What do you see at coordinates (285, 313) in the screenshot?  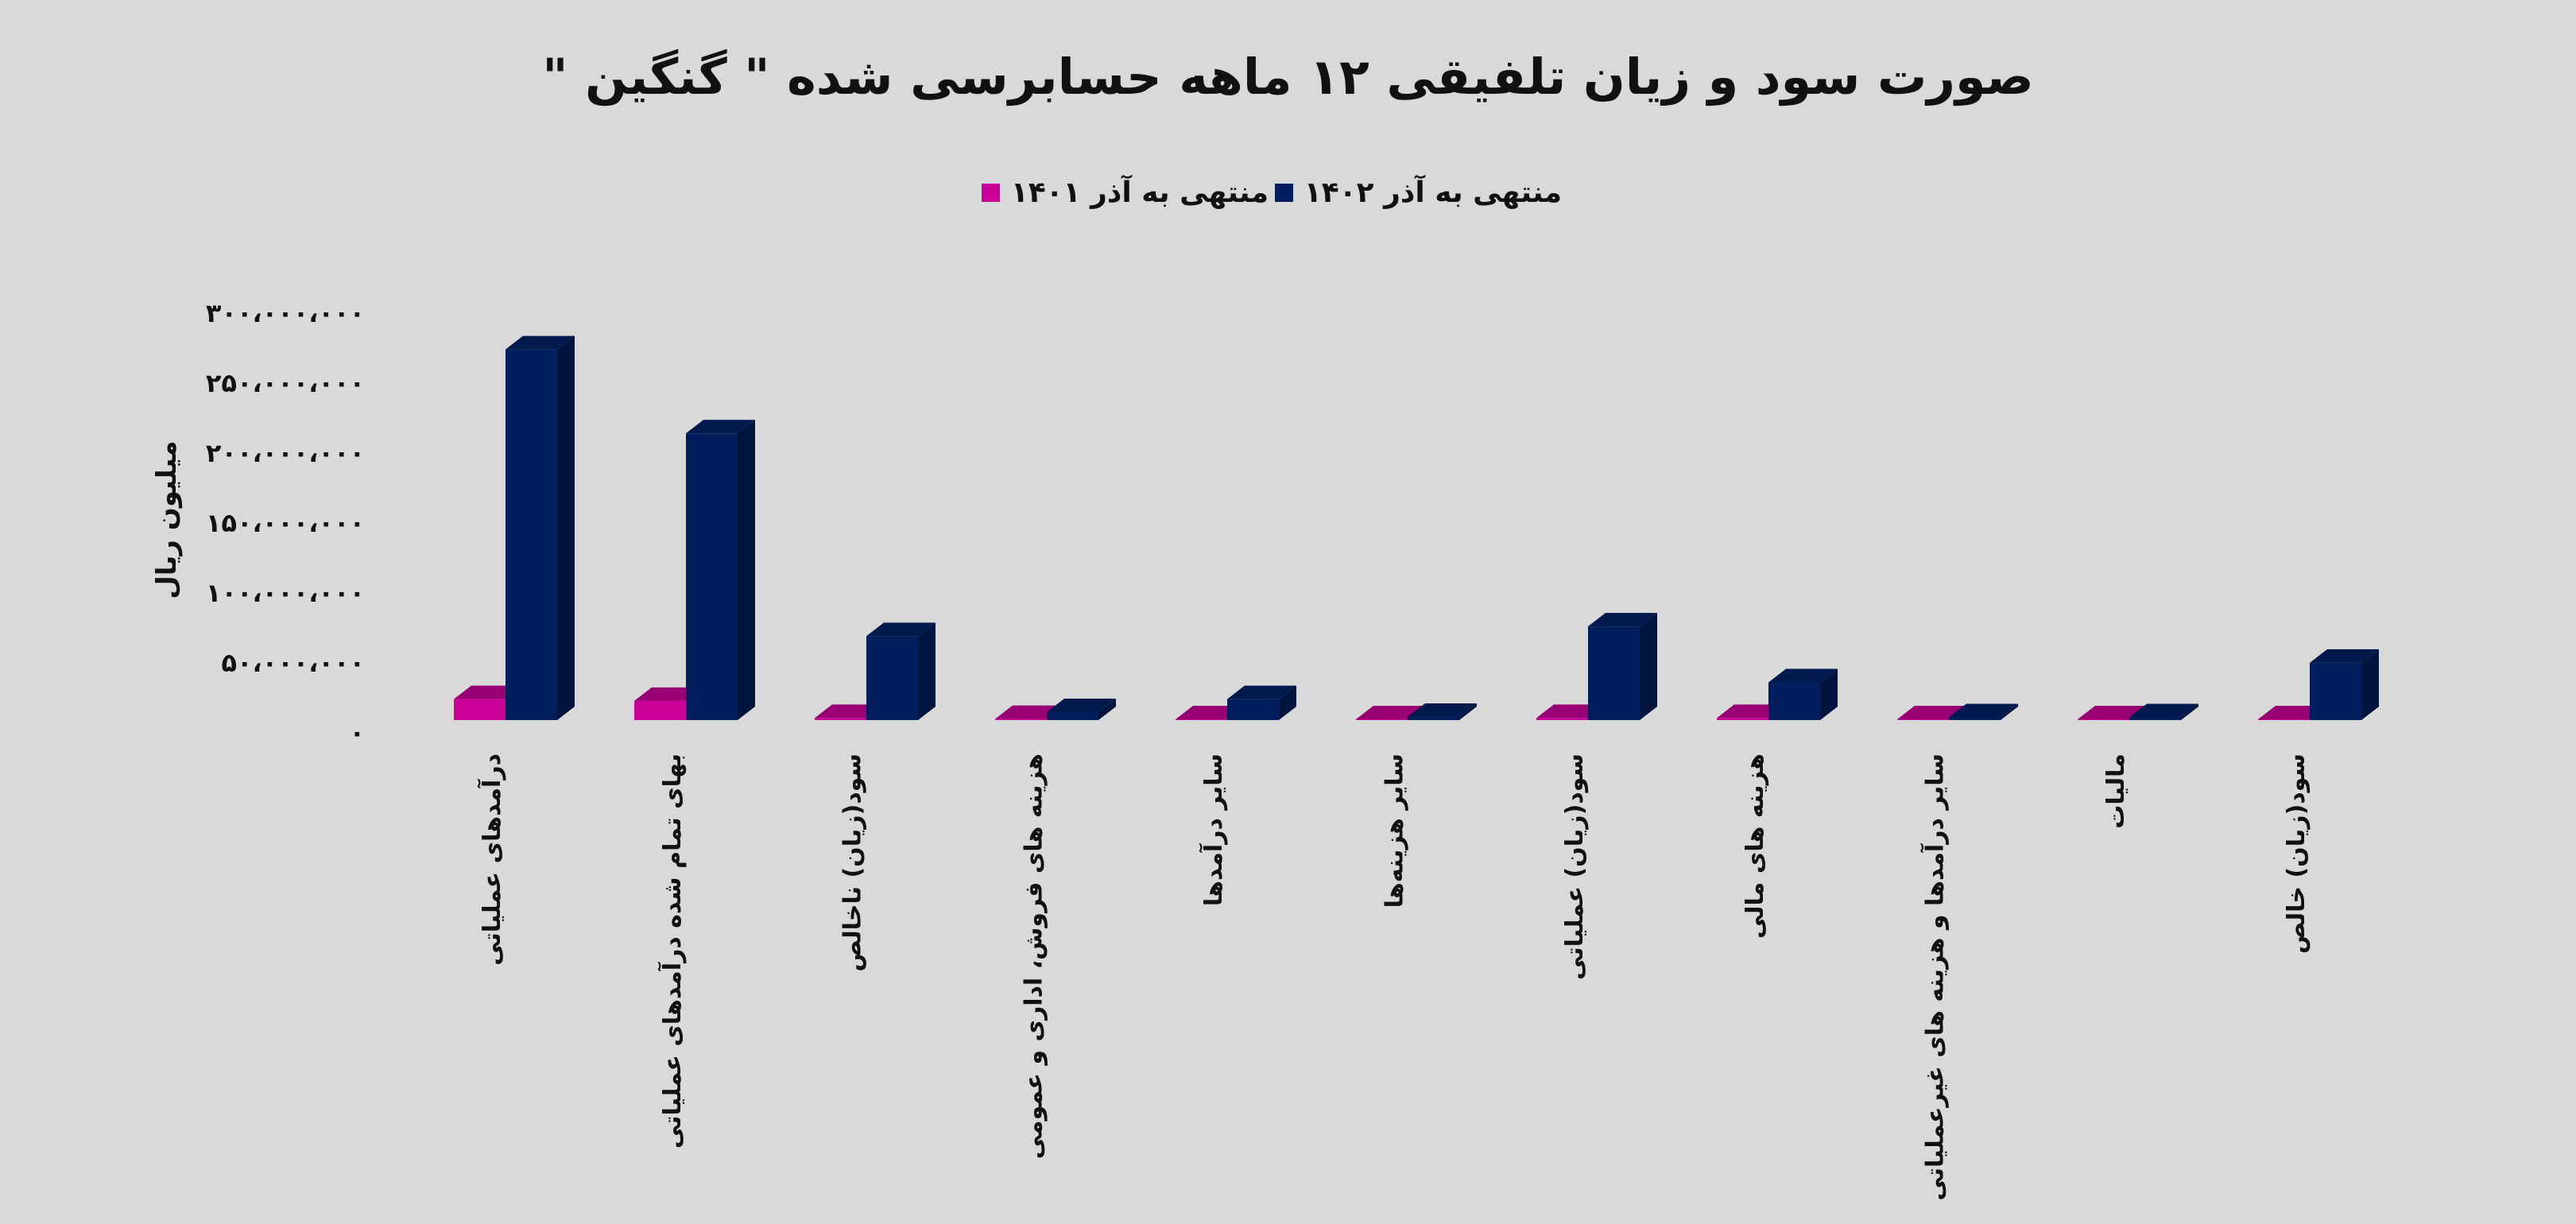 I see `y-tick-label: ۳۰۰،۰۰۰،۰۰۰` at bounding box center [285, 313].